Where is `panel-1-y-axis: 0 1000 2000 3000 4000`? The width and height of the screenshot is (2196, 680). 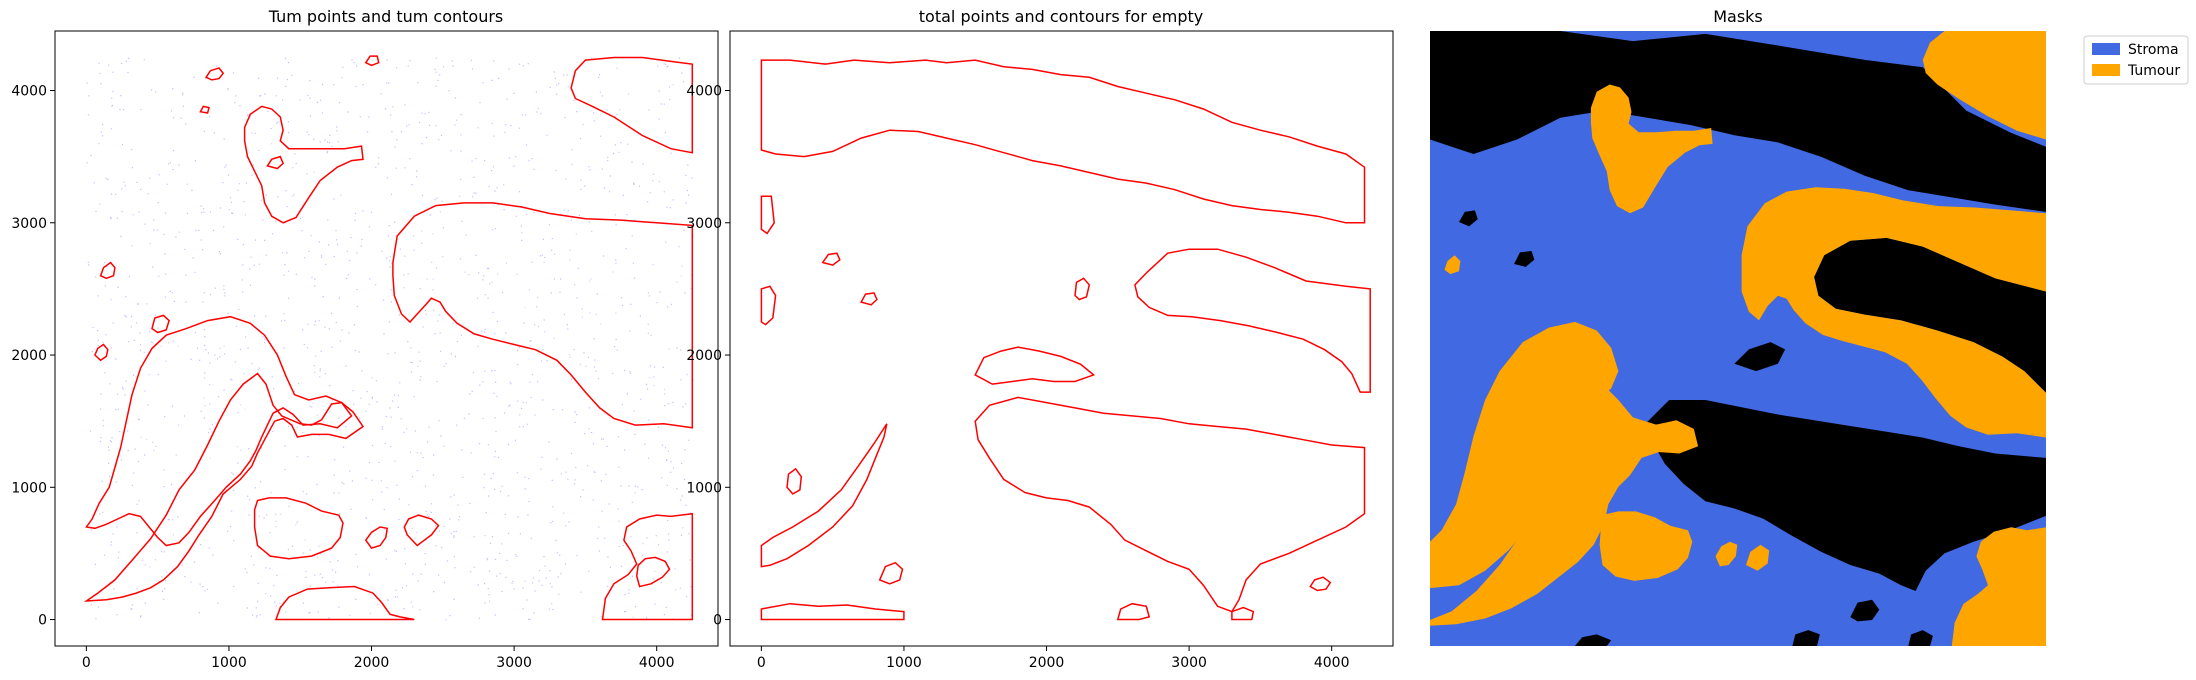
panel-1-y-axis: 0 1000 2000 3000 4000 is located at coordinates (33, 356).